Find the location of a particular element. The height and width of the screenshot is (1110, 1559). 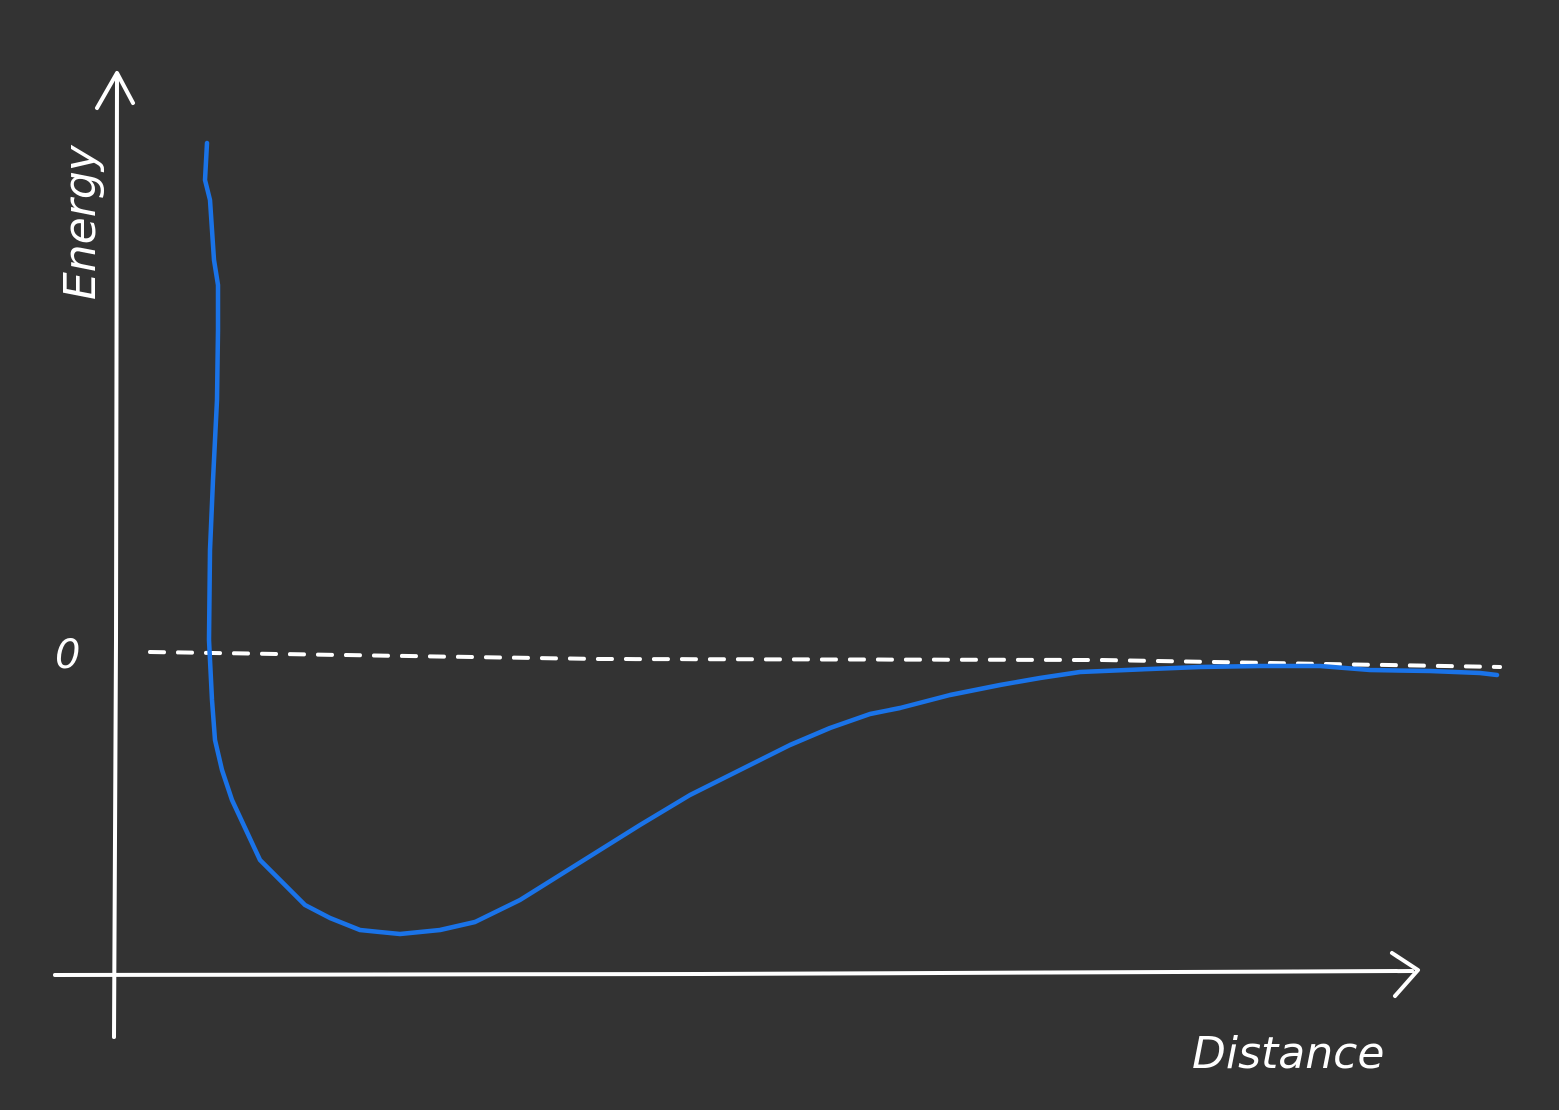

x-axis-label: Distance is located at coordinates (1288, 1053).